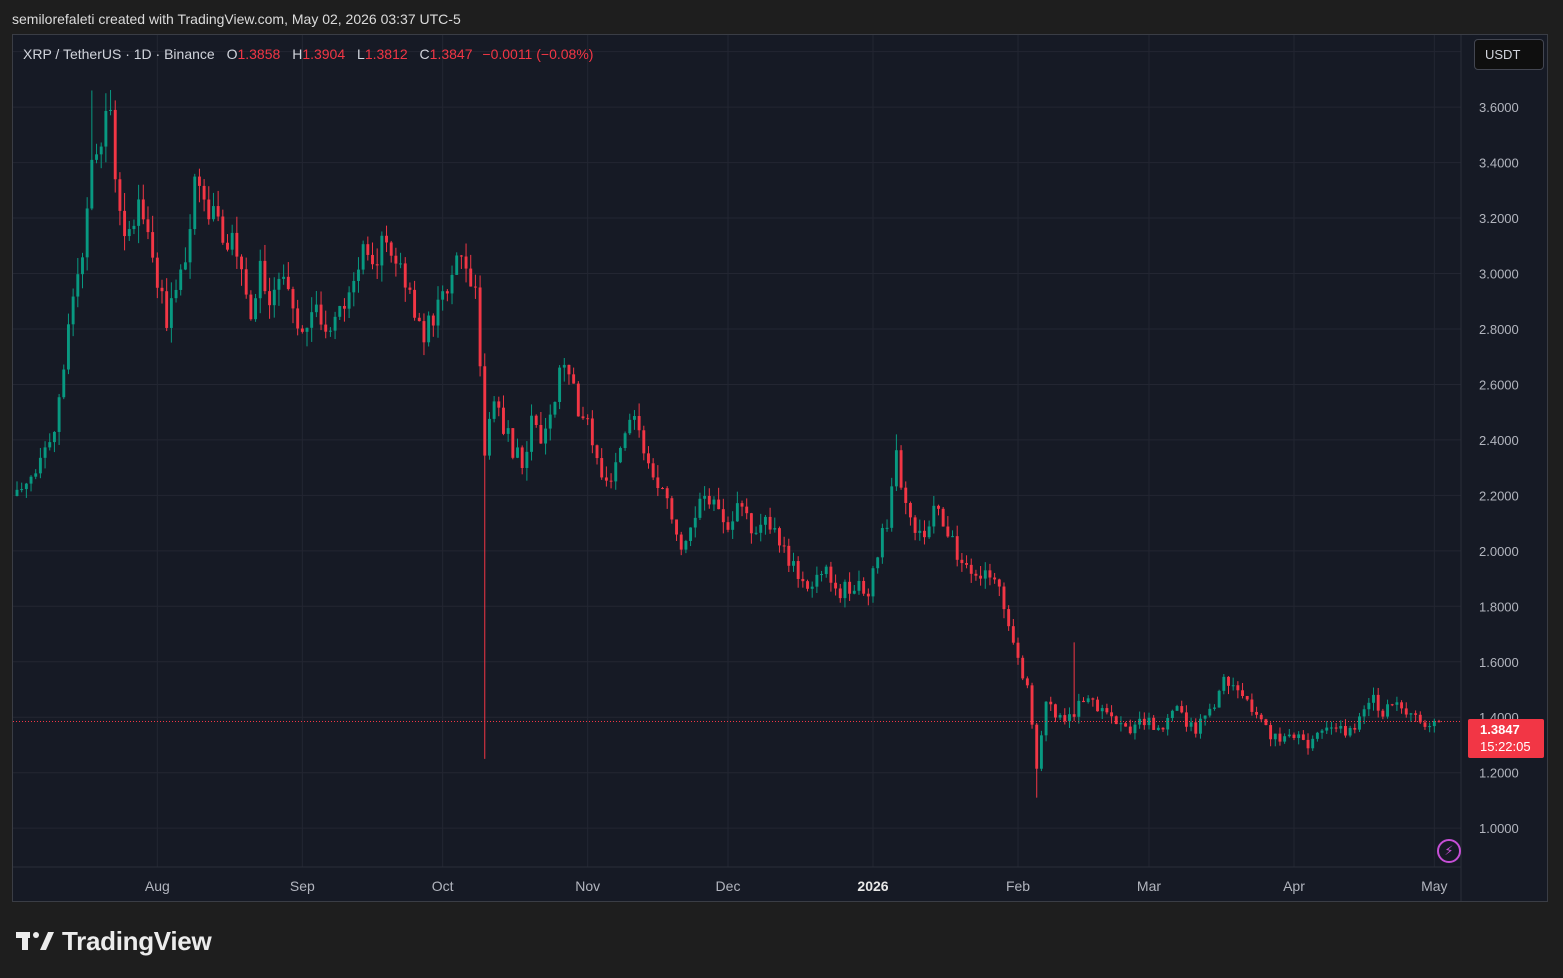 The width and height of the screenshot is (1563, 978). I want to click on lightning-bolt-icon: ⚡, so click(1449, 851).